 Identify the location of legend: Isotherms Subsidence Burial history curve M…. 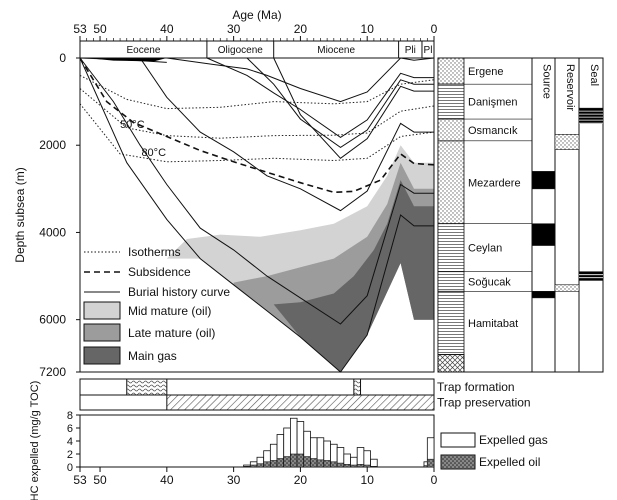
(156, 305).